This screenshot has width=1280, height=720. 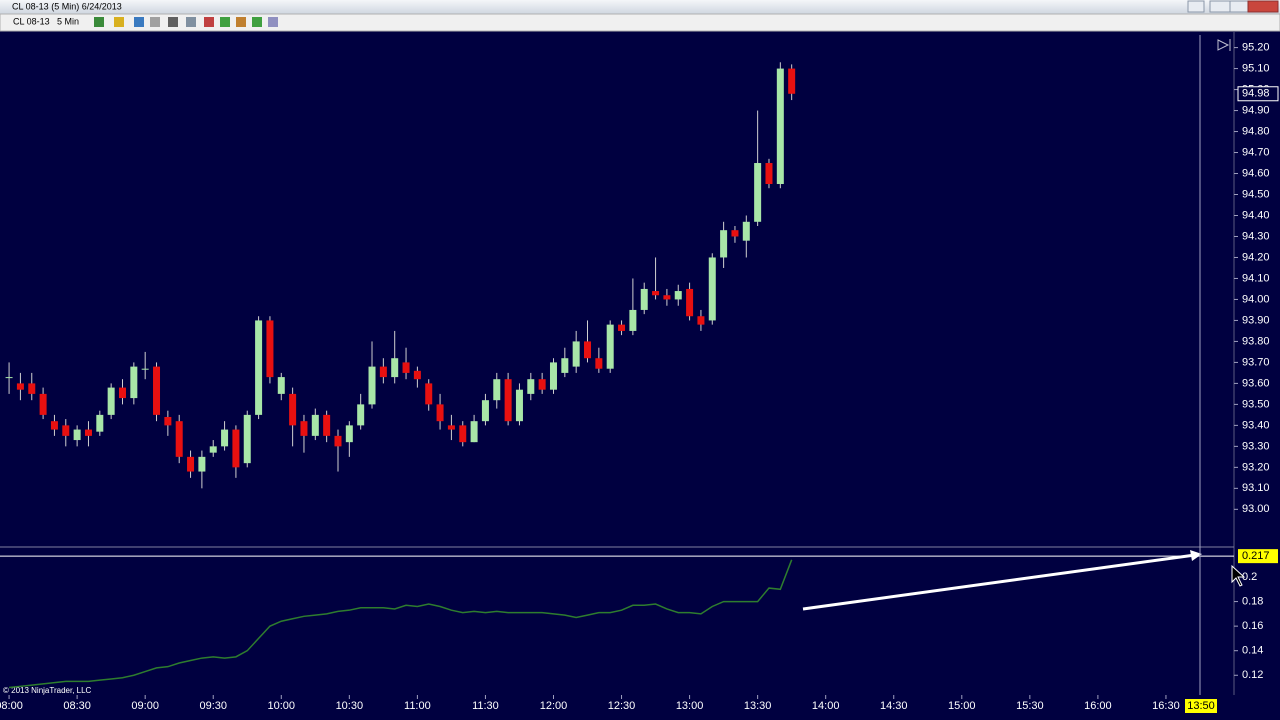 I want to click on x-tick-label: 14:30, so click(x=894, y=706).